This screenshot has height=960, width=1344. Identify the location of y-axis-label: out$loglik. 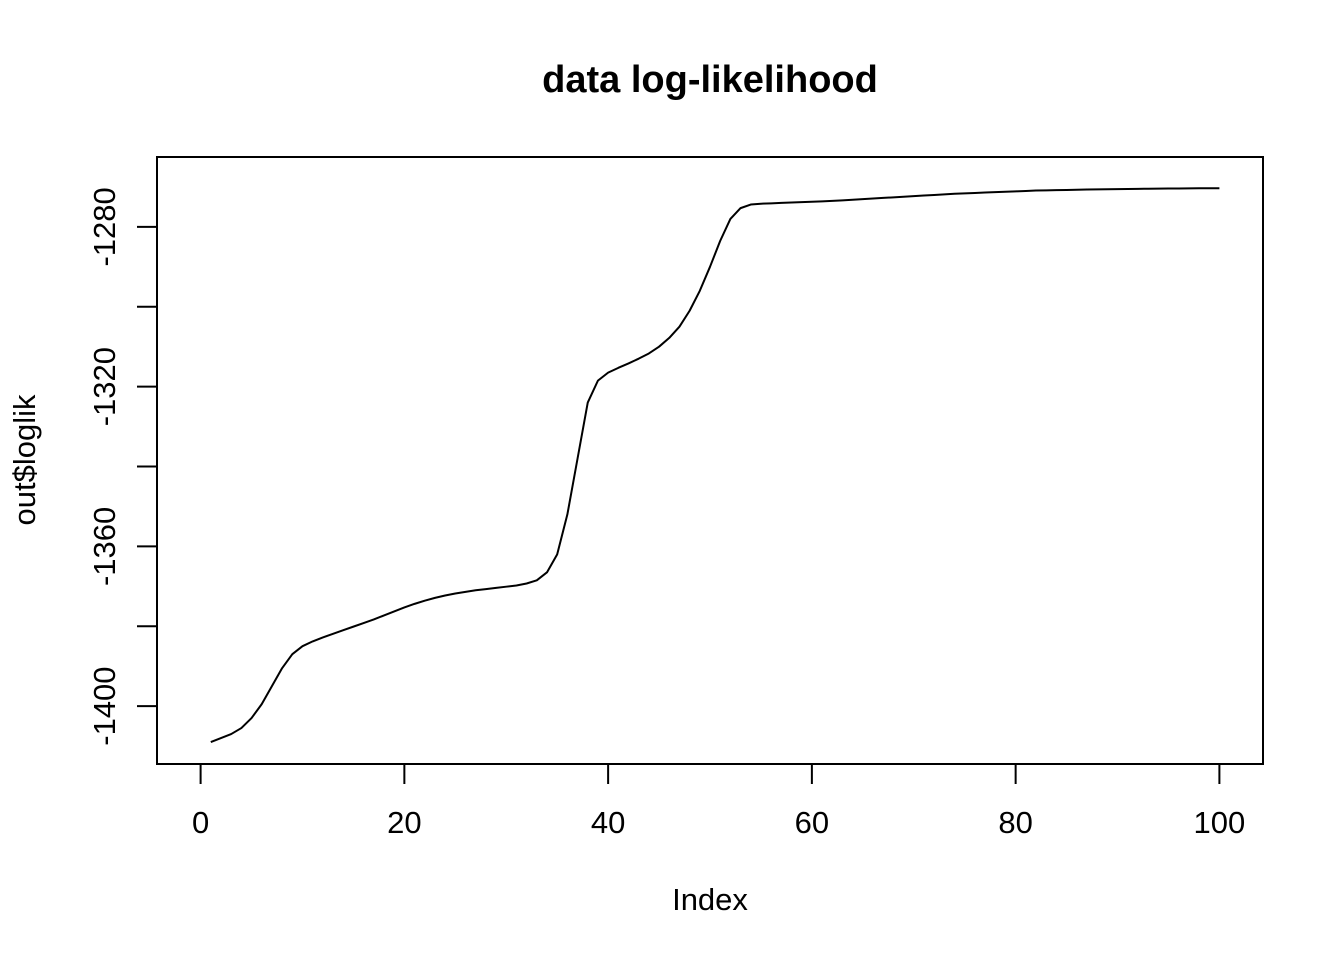
(24, 459).